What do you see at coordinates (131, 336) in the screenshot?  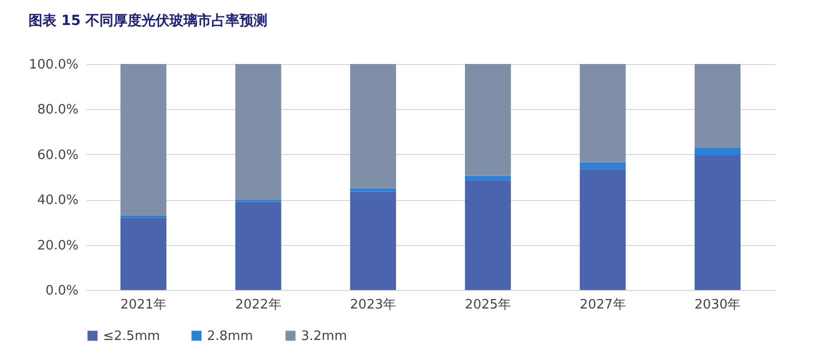 I see `legend-label: ≤2.5mm` at bounding box center [131, 336].